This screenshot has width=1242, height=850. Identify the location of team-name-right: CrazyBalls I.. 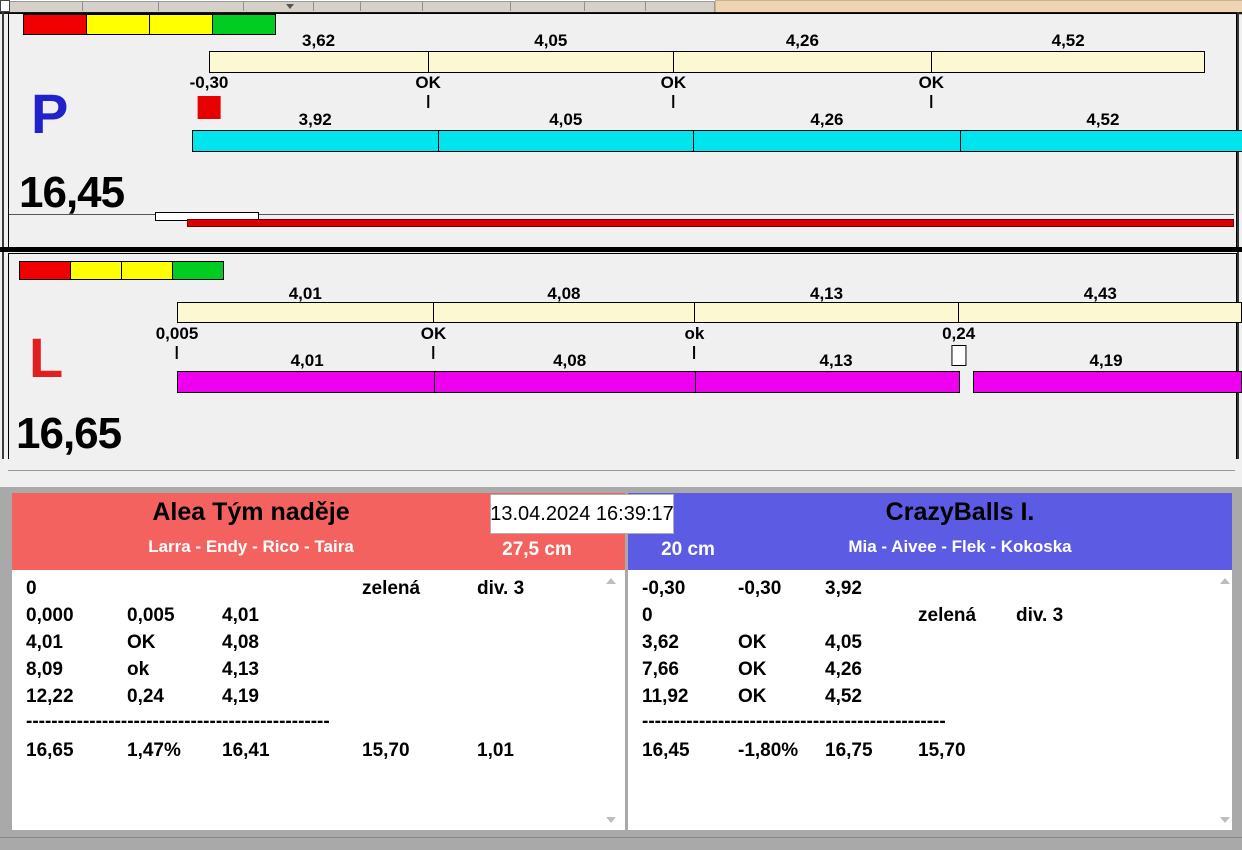
(960, 512).